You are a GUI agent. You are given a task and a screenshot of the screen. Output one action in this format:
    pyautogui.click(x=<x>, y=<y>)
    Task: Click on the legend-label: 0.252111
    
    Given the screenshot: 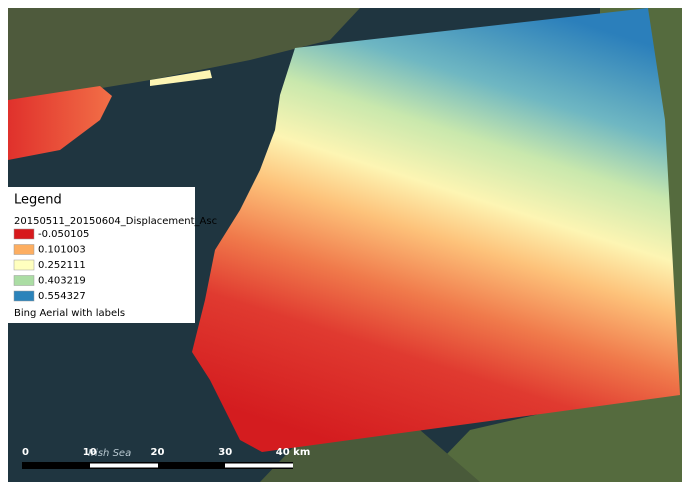 What is the action you would take?
    pyautogui.click(x=62, y=265)
    